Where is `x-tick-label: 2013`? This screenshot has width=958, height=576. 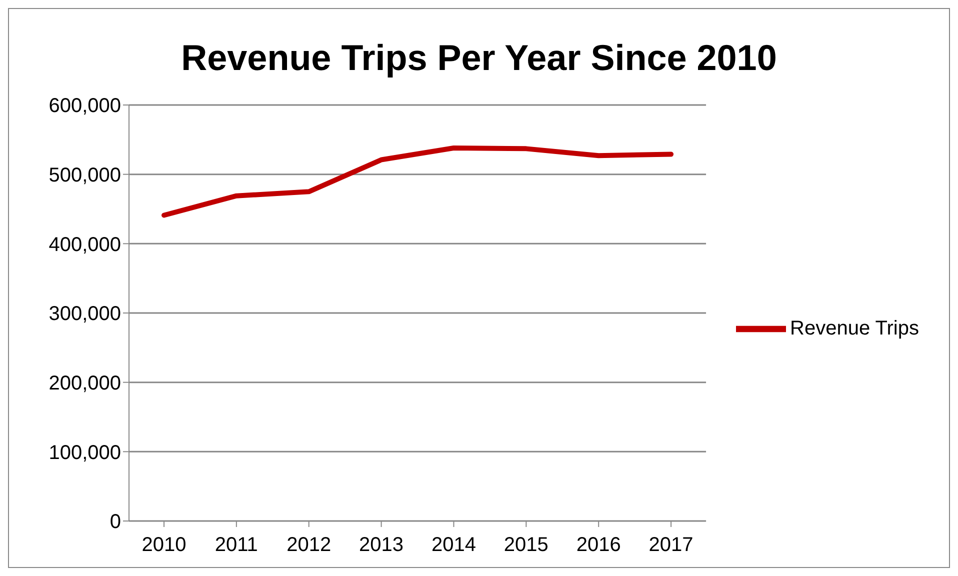
x-tick-label: 2013 is located at coordinates (381, 545).